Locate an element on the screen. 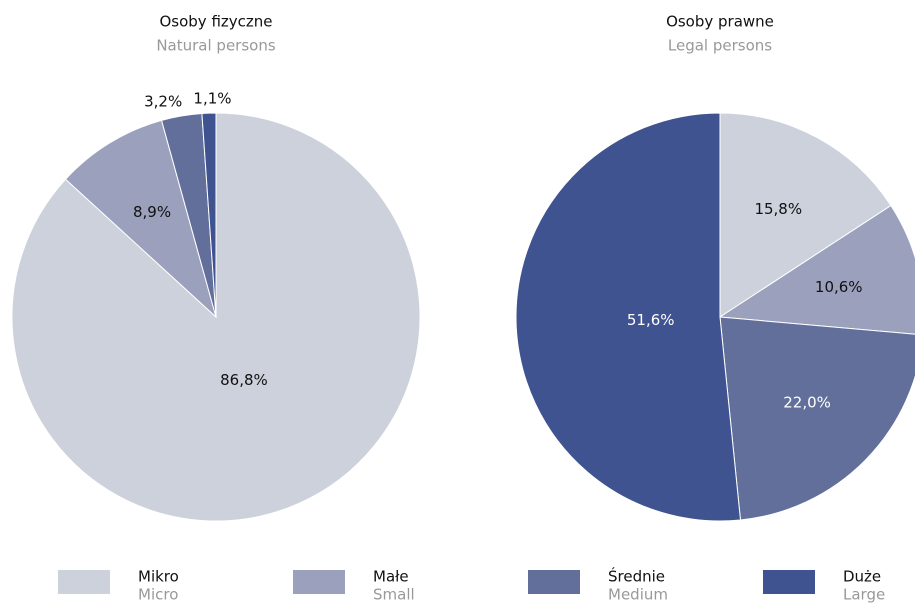  data-label: 8,9% is located at coordinates (152, 212).